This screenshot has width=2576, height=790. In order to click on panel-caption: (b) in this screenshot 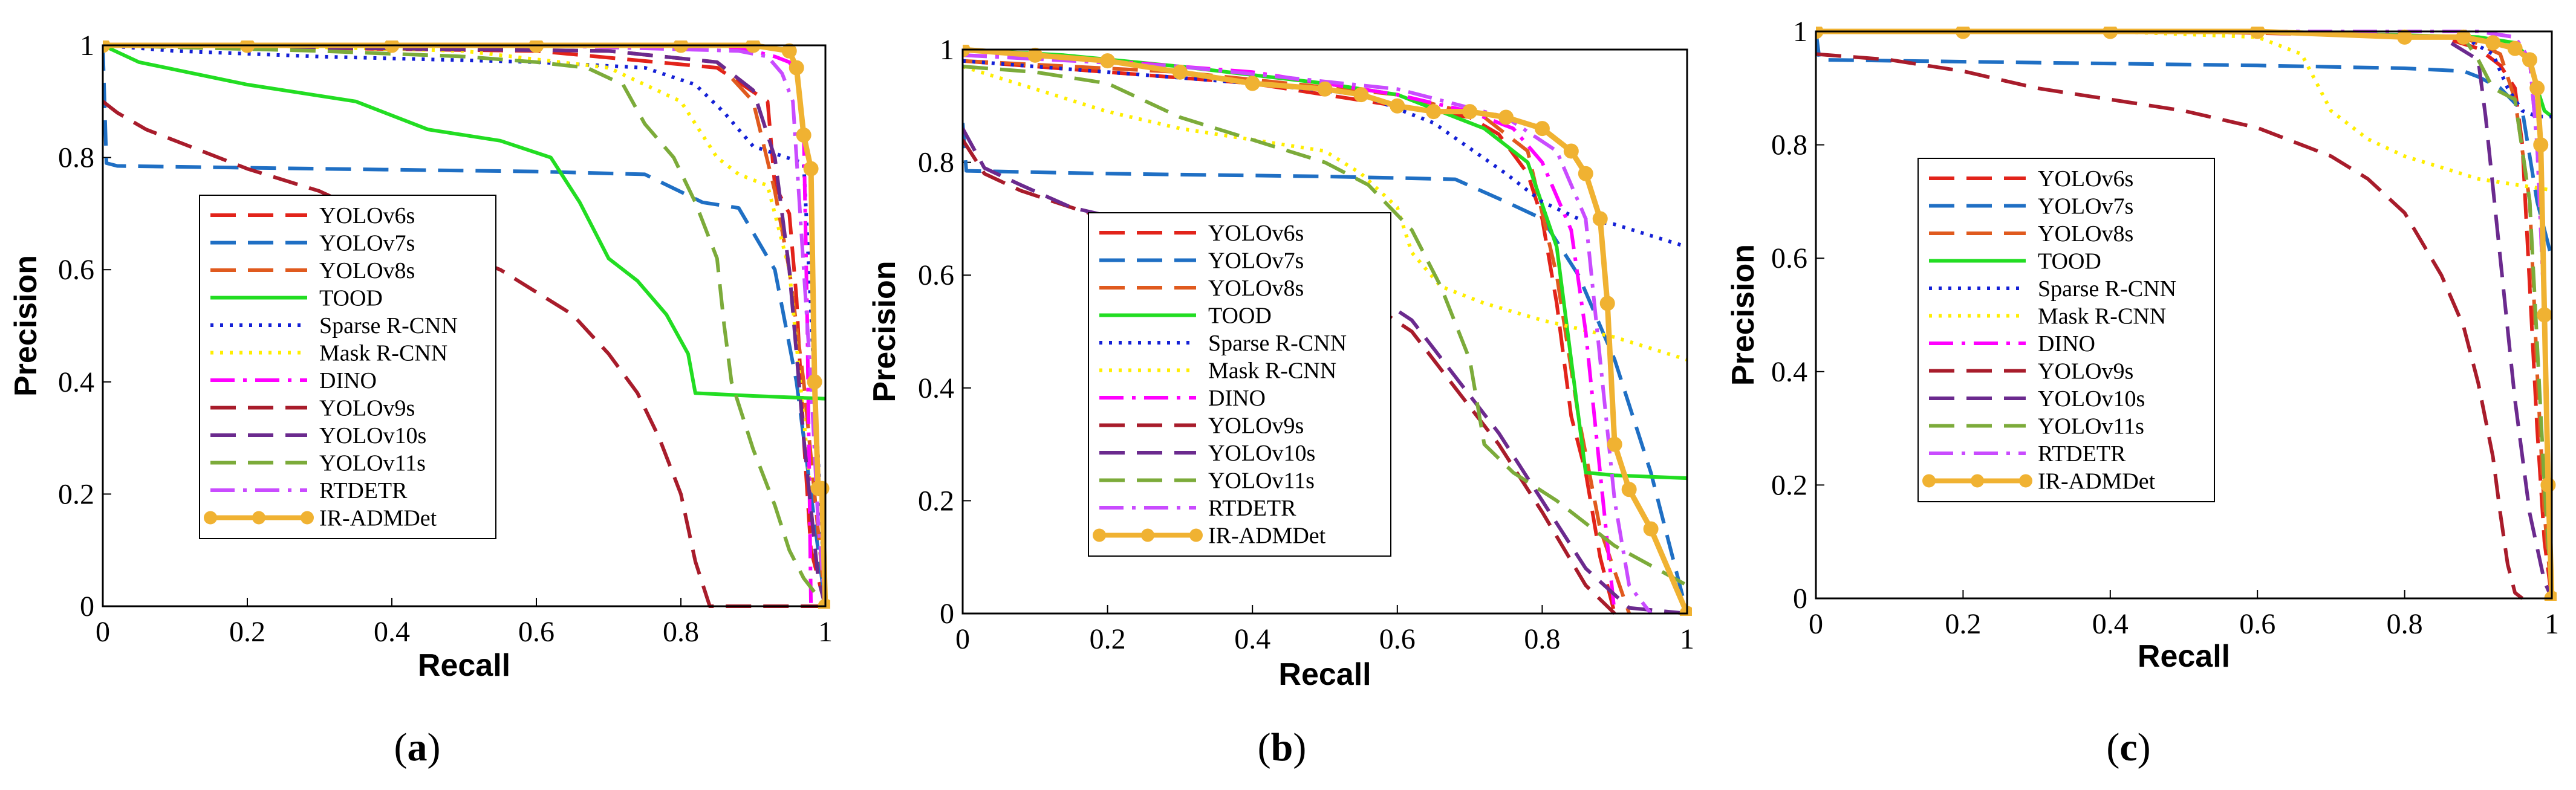, I will do `click(1283, 747)`.